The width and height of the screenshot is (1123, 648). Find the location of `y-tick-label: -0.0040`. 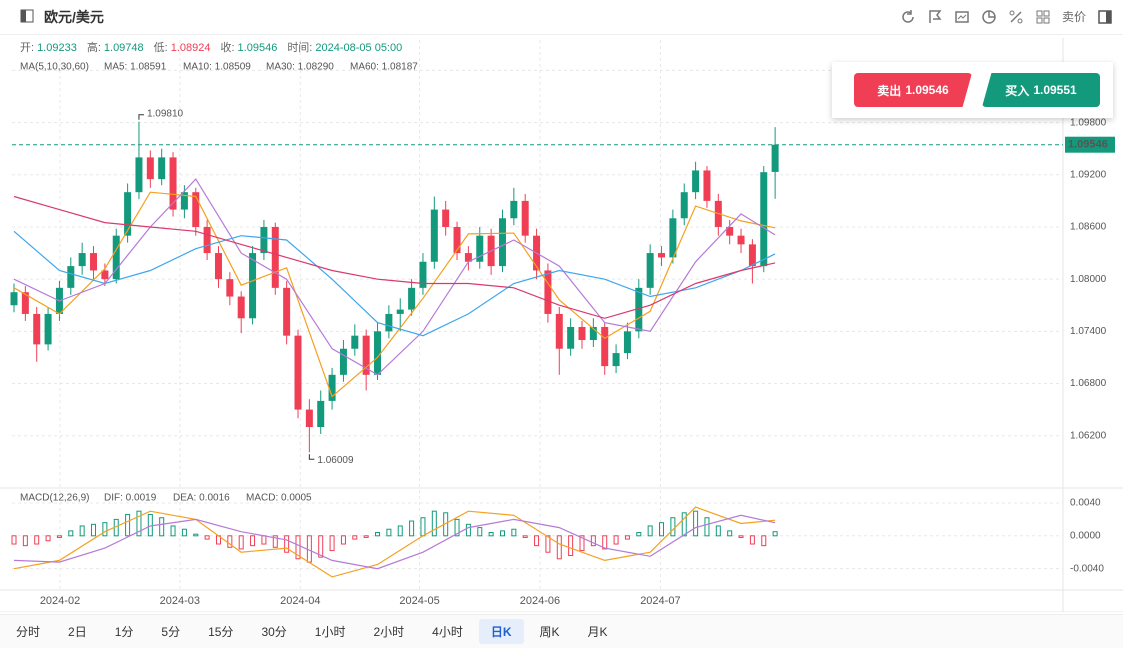

y-tick-label: -0.0040 is located at coordinates (1087, 568).